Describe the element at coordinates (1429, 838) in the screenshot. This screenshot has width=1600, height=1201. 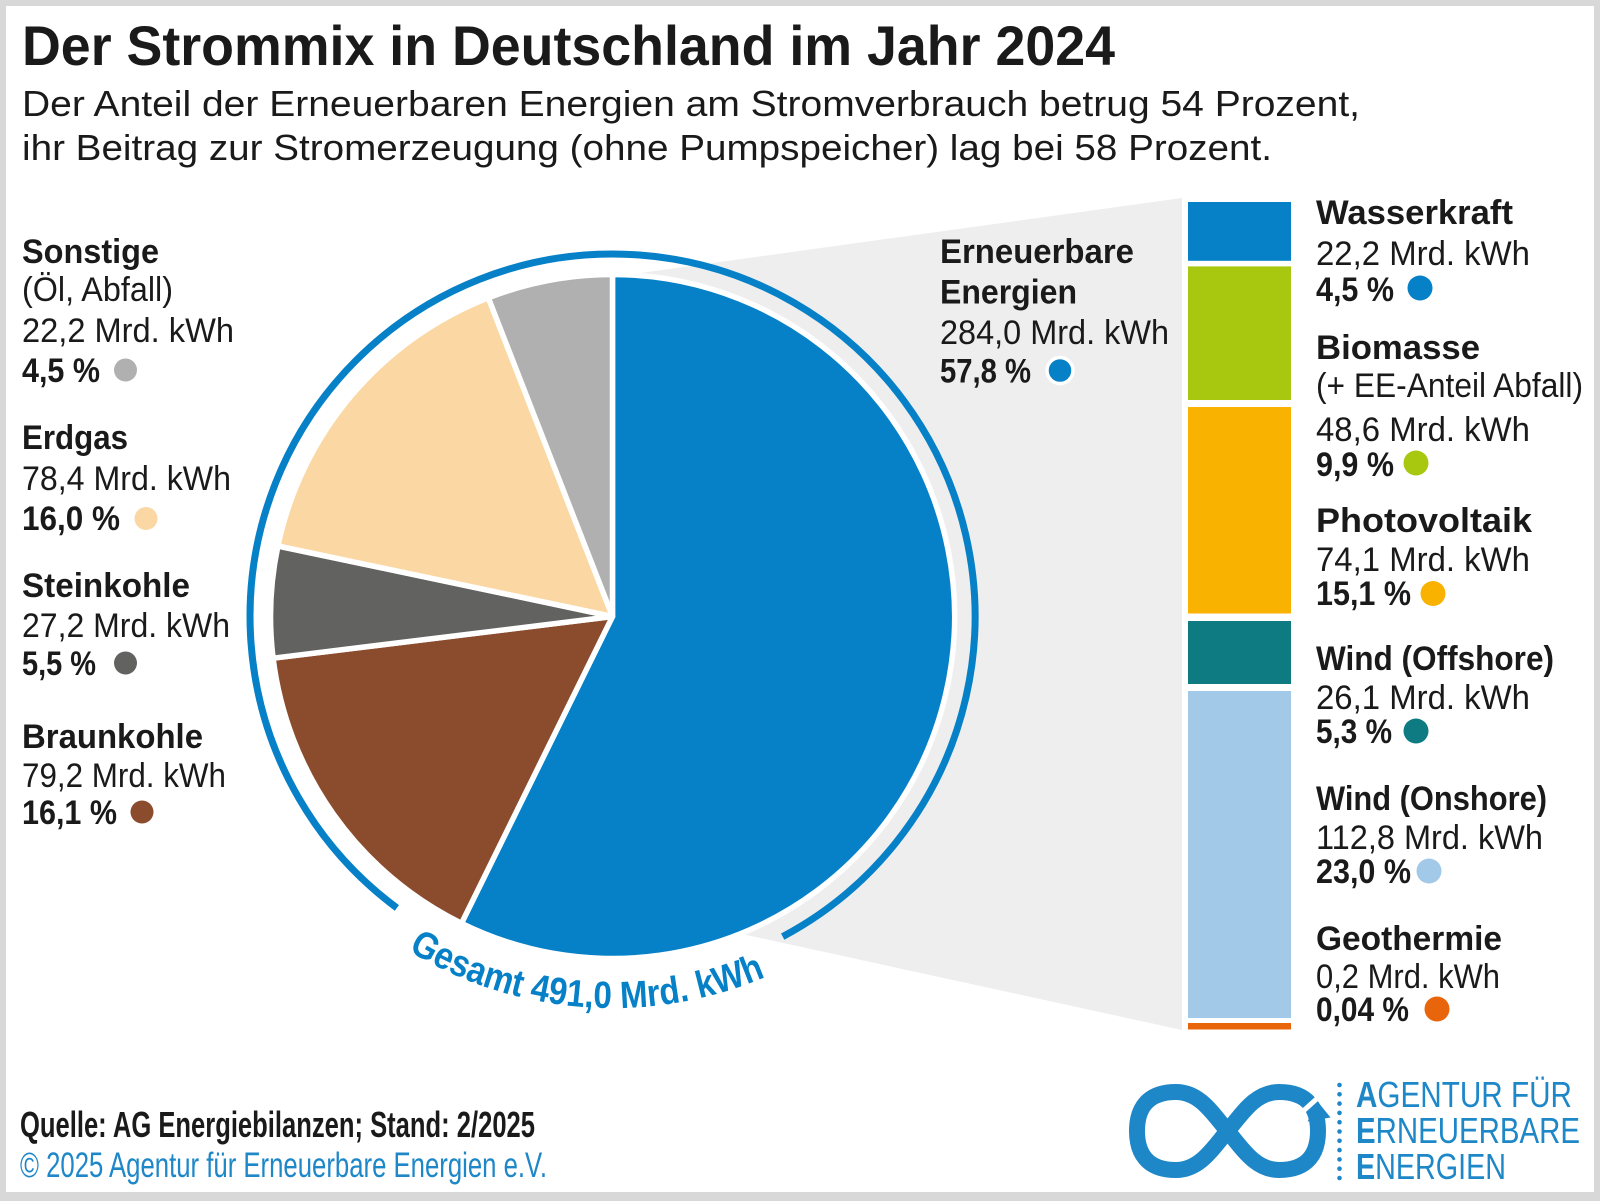
I see `svg-text: 112,8 Mrd. kWh` at that location.